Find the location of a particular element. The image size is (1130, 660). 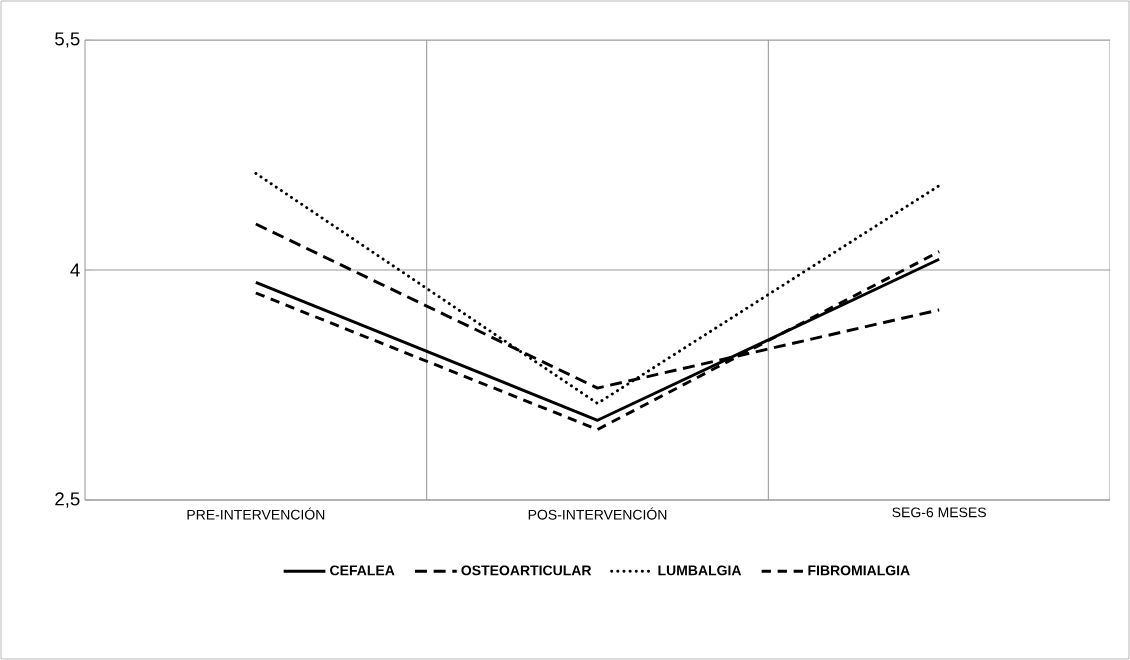

y-tick-label: 5,5 is located at coordinates (67, 40).